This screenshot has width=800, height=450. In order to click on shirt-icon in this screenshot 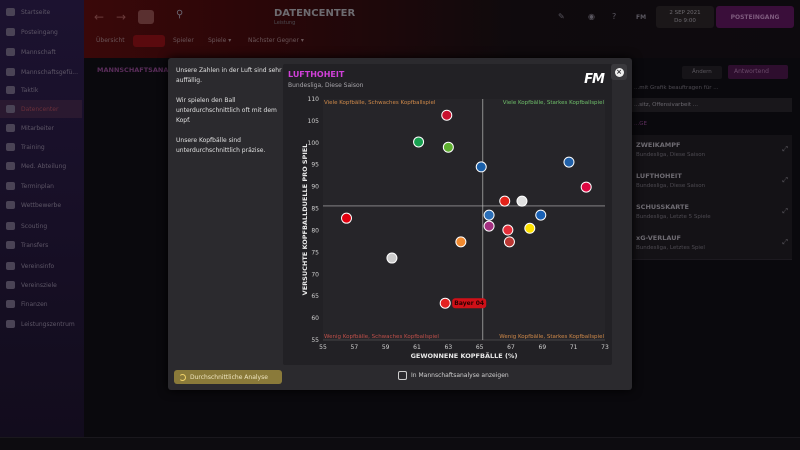, I will do `click(10, 52)`.